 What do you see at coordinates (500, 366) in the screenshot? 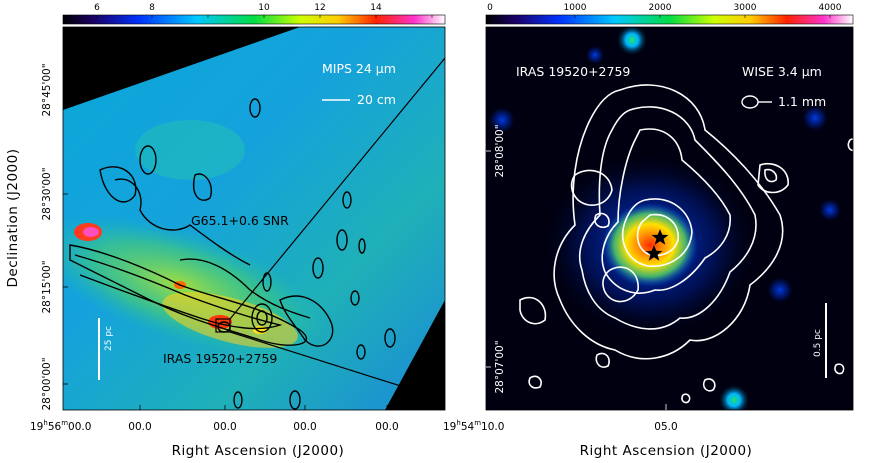
I see `right-ytick-1: 28°07'00"` at bounding box center [500, 366].